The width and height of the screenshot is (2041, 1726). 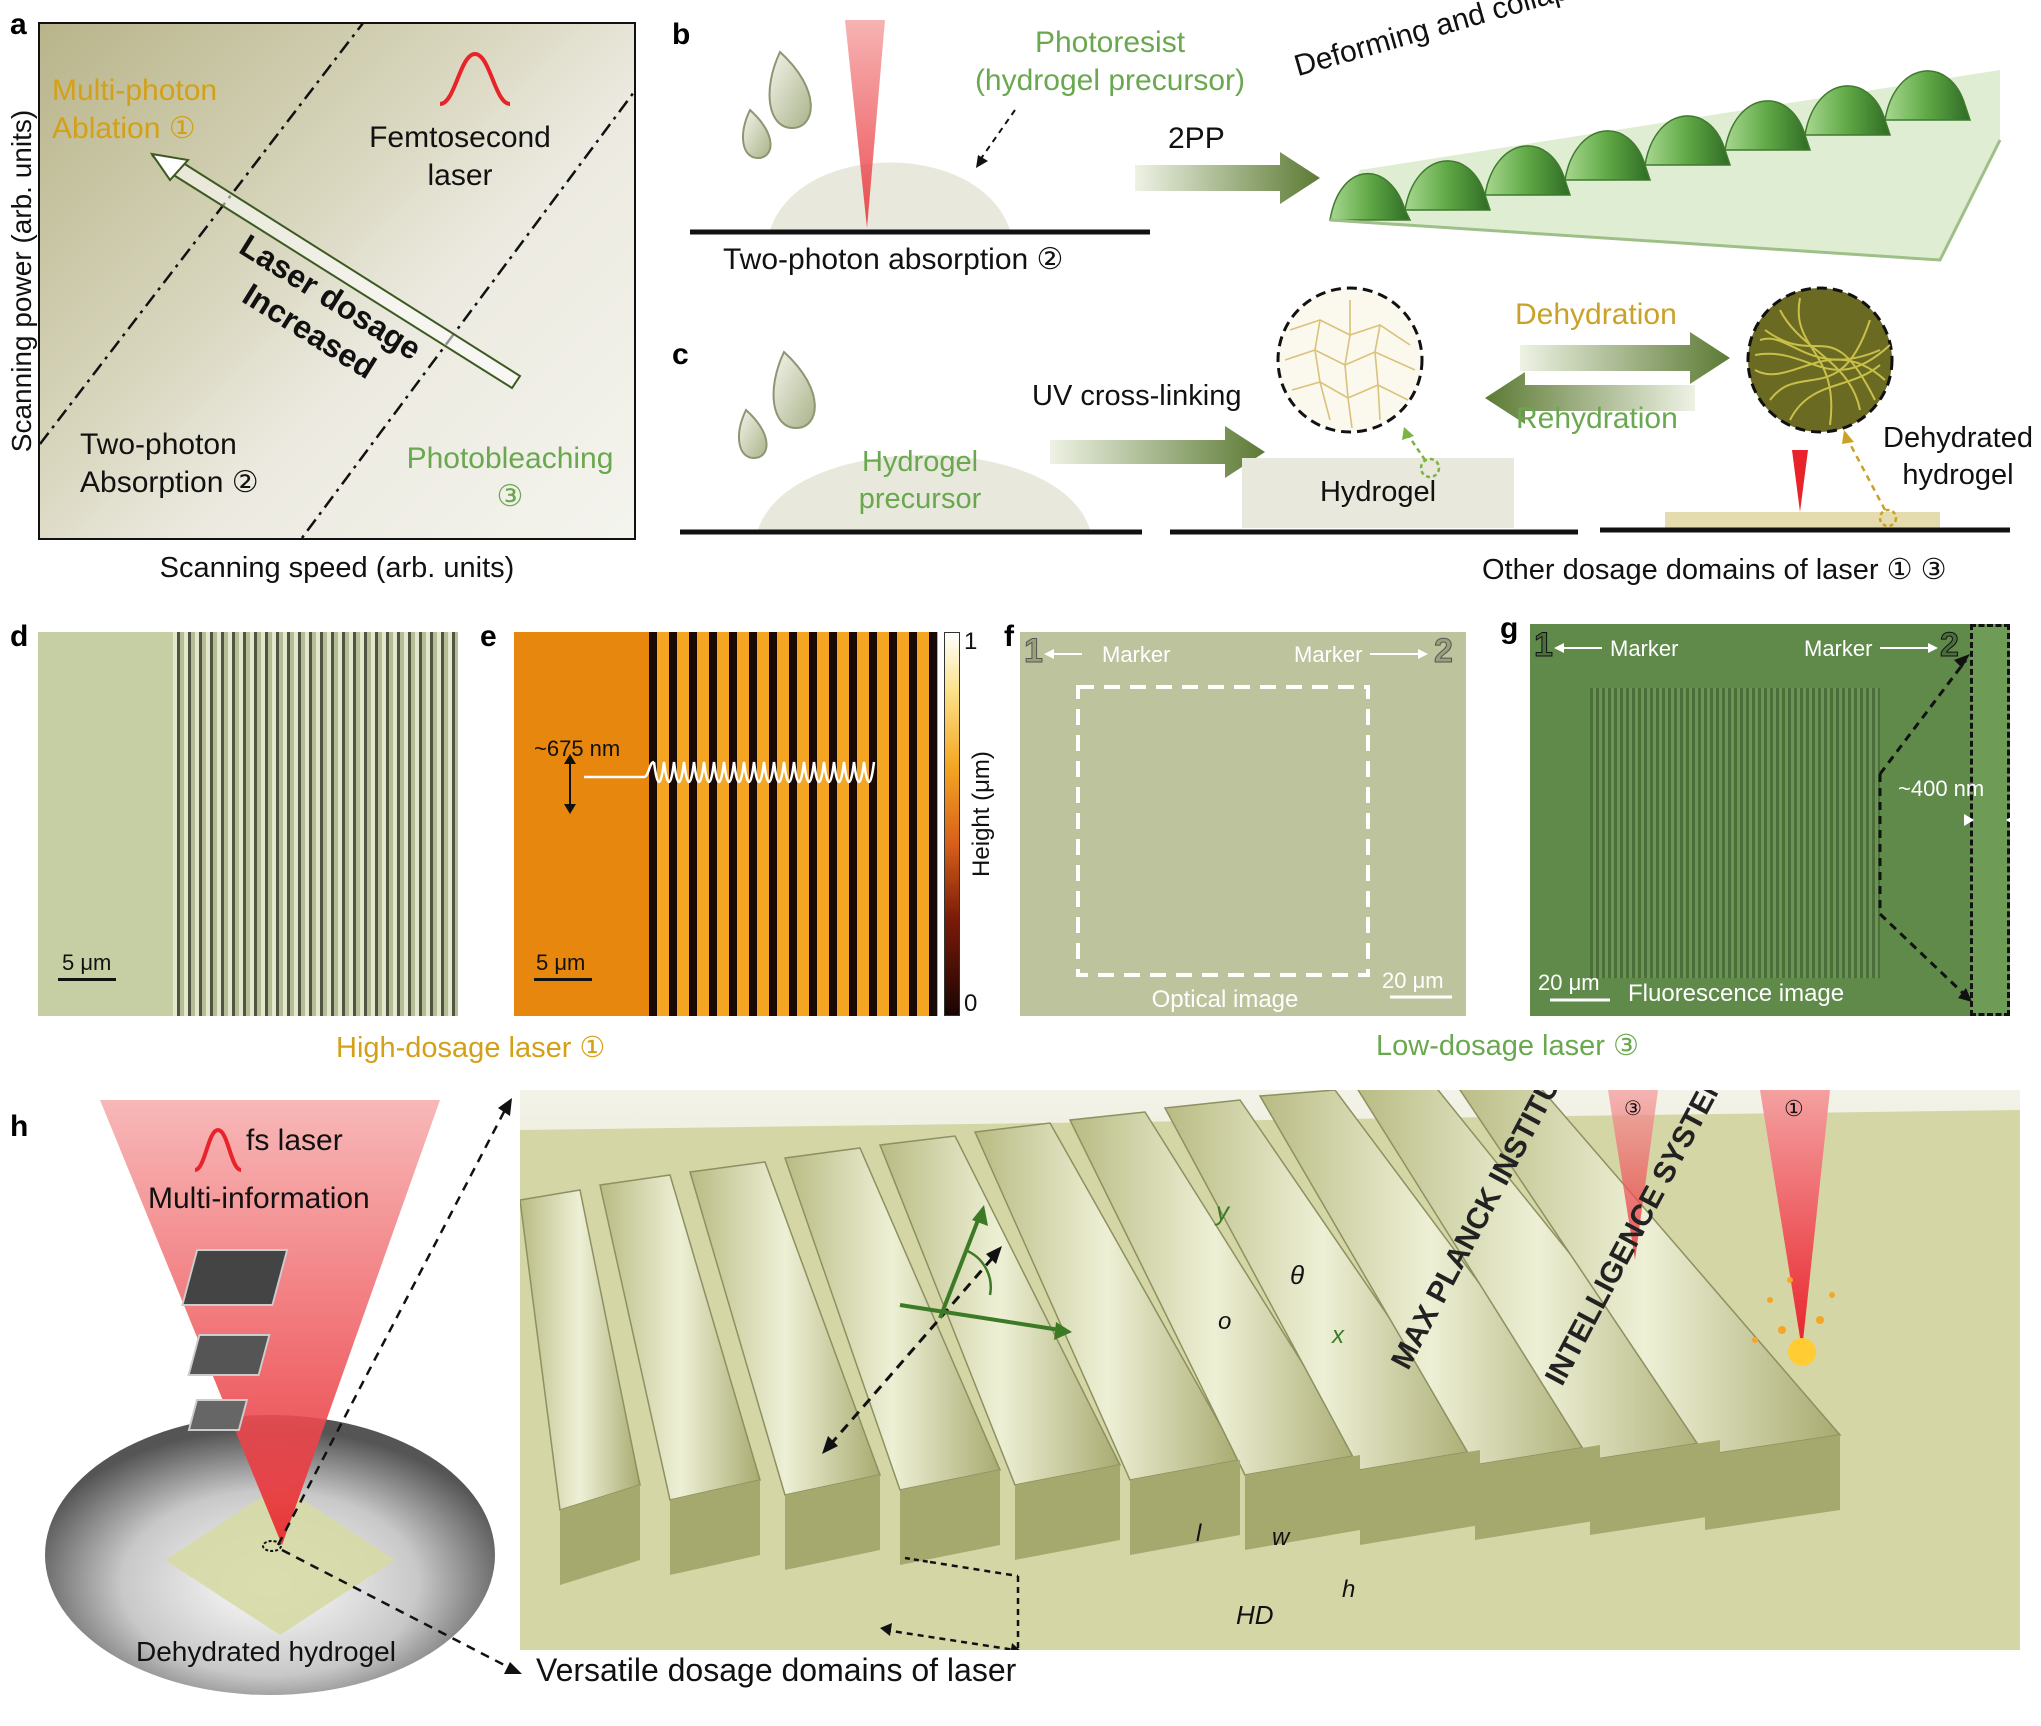 What do you see at coordinates (1137, 396) in the screenshot?
I see `uv-label: UV cross-linking` at bounding box center [1137, 396].